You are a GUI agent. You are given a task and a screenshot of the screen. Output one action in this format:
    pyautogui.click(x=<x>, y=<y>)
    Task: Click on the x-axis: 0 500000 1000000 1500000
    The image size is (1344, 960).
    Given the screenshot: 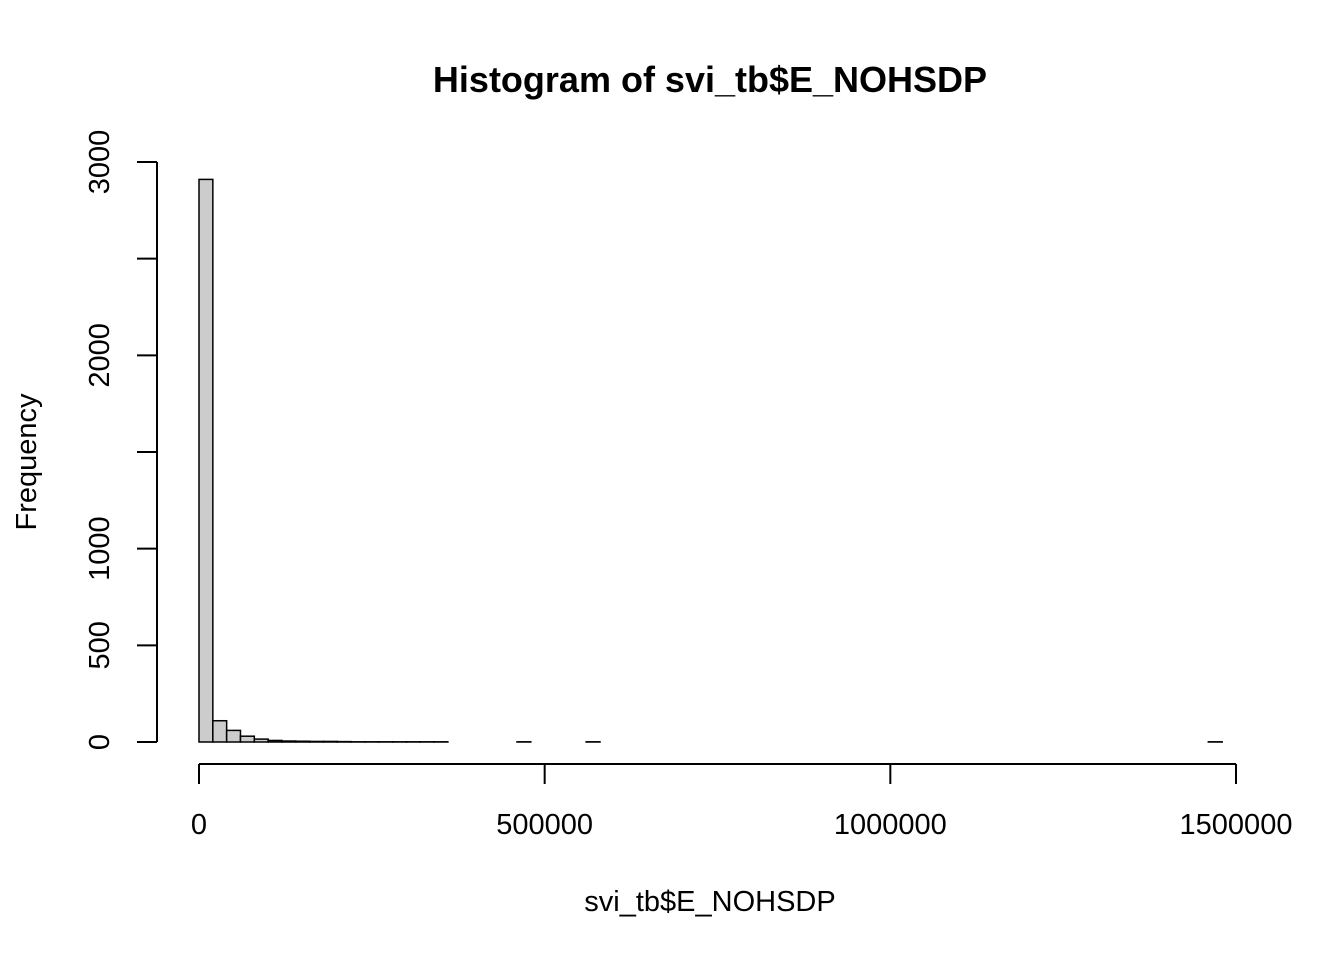 What is the action you would take?
    pyautogui.click(x=742, y=802)
    